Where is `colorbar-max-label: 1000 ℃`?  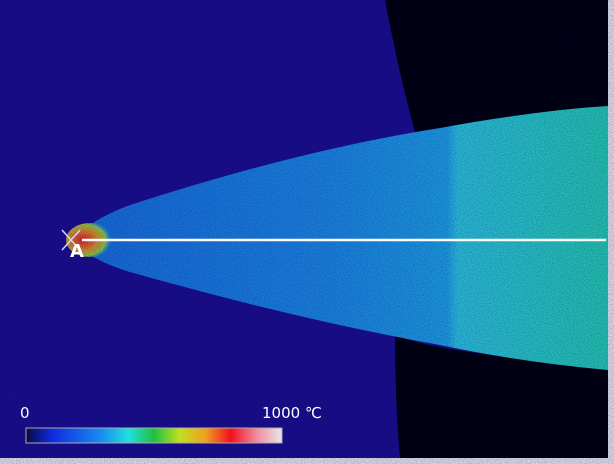 colorbar-max-label: 1000 ℃ is located at coordinates (292, 413).